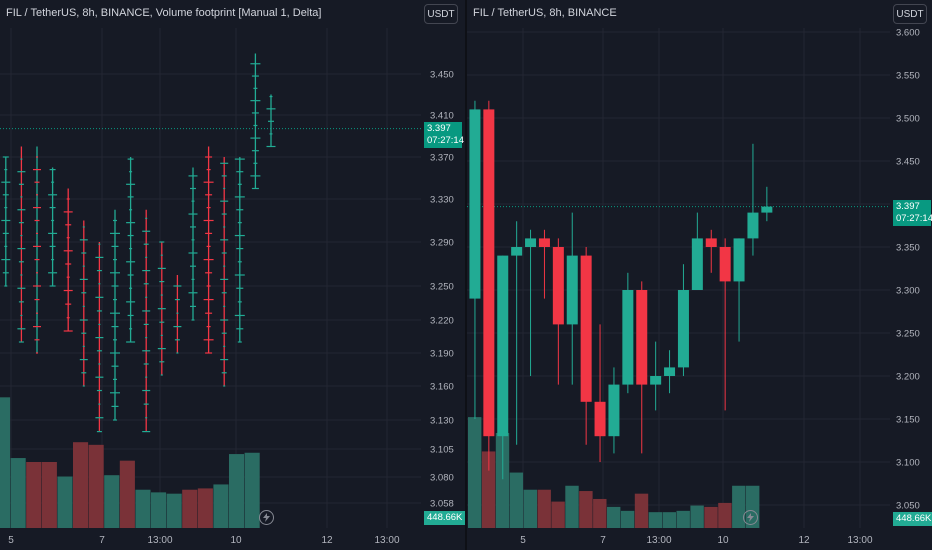 Image resolution: width=932 pixels, height=550 pixels. I want to click on price-tick-label: 3.160, so click(442, 387).